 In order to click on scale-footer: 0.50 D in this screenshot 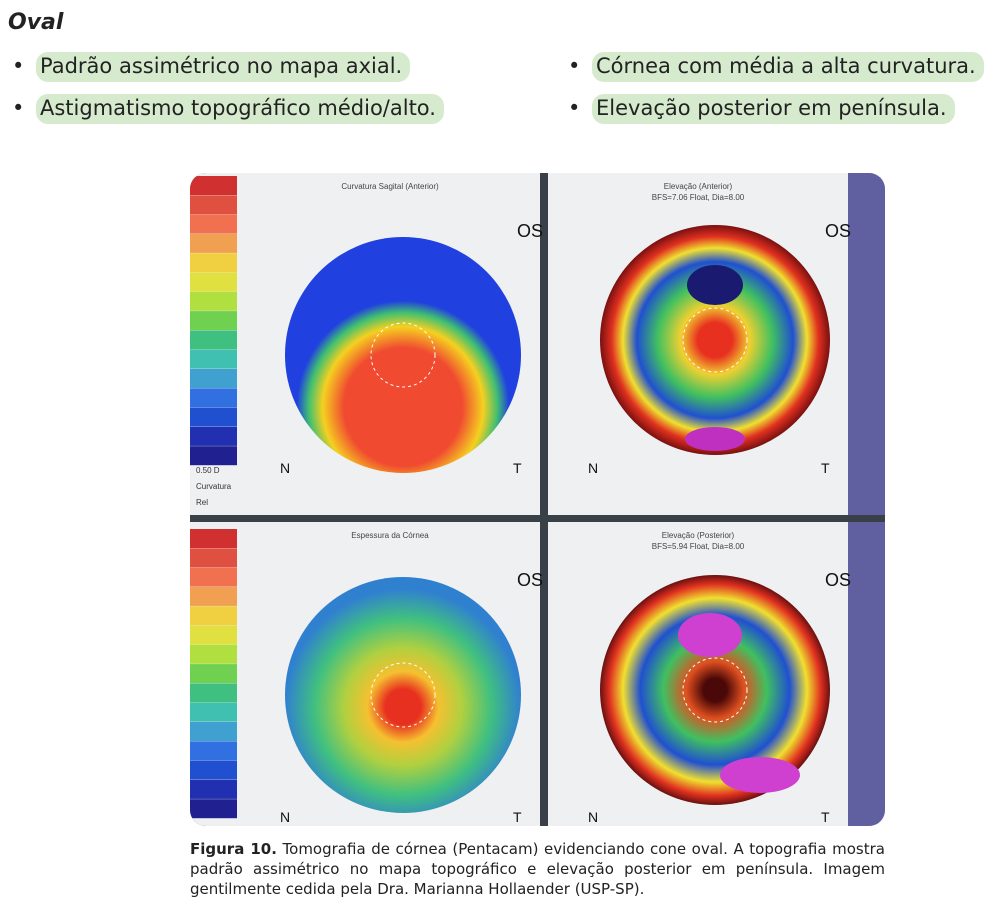, I will do `click(208, 470)`.